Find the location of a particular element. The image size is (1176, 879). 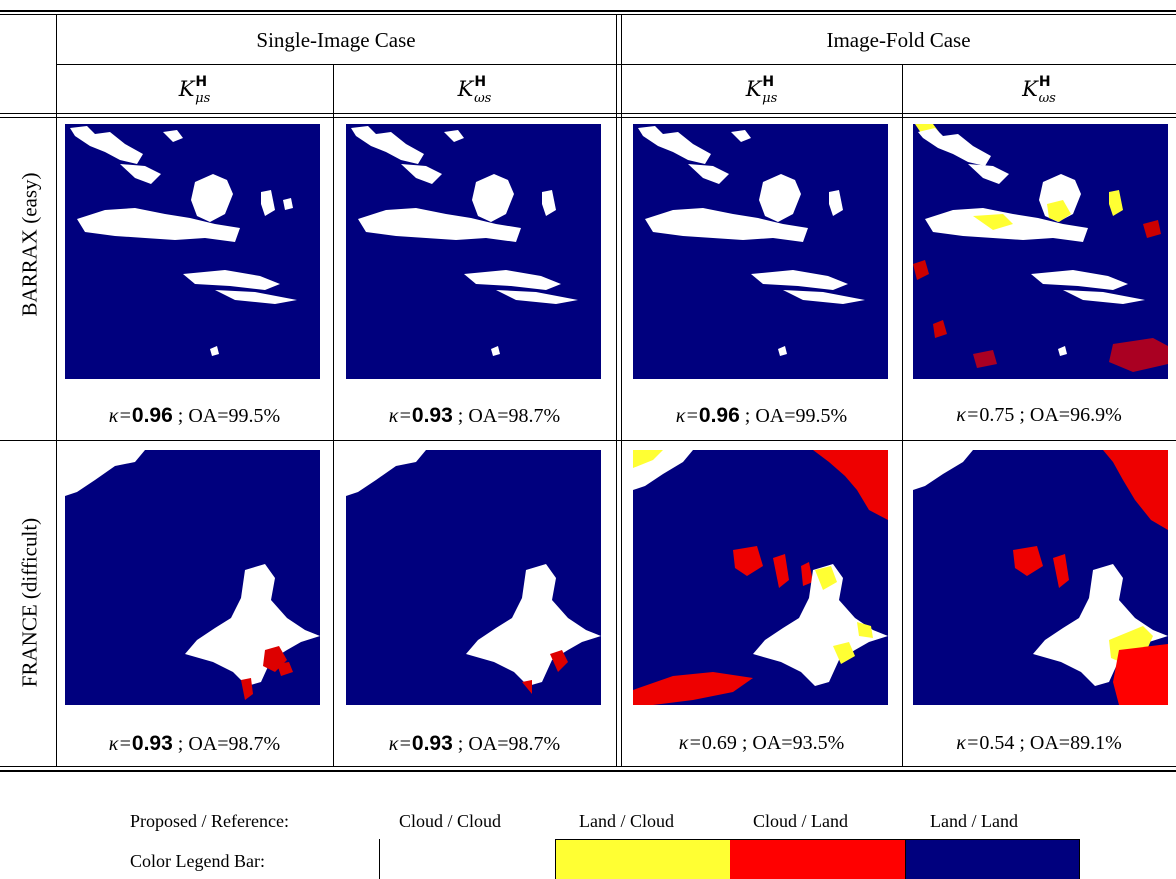

kernel-label-4: KHωs is located at coordinates (1039, 90).